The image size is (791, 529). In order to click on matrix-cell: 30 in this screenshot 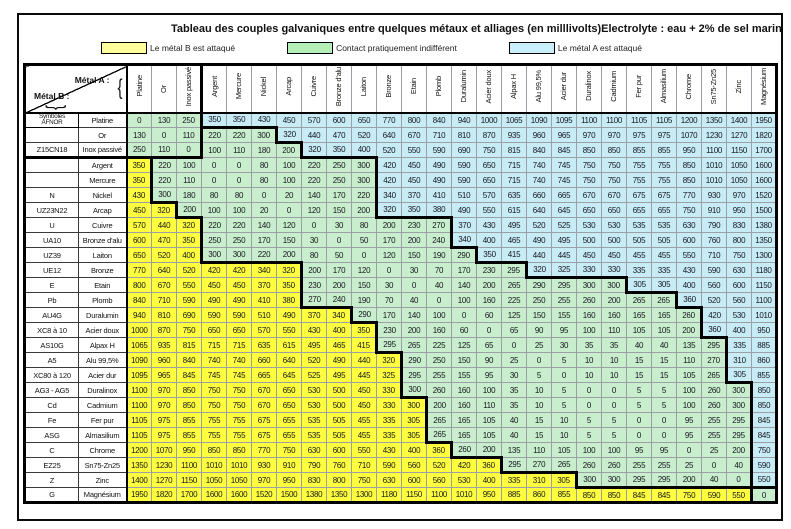, I will do `click(339, 225)`.